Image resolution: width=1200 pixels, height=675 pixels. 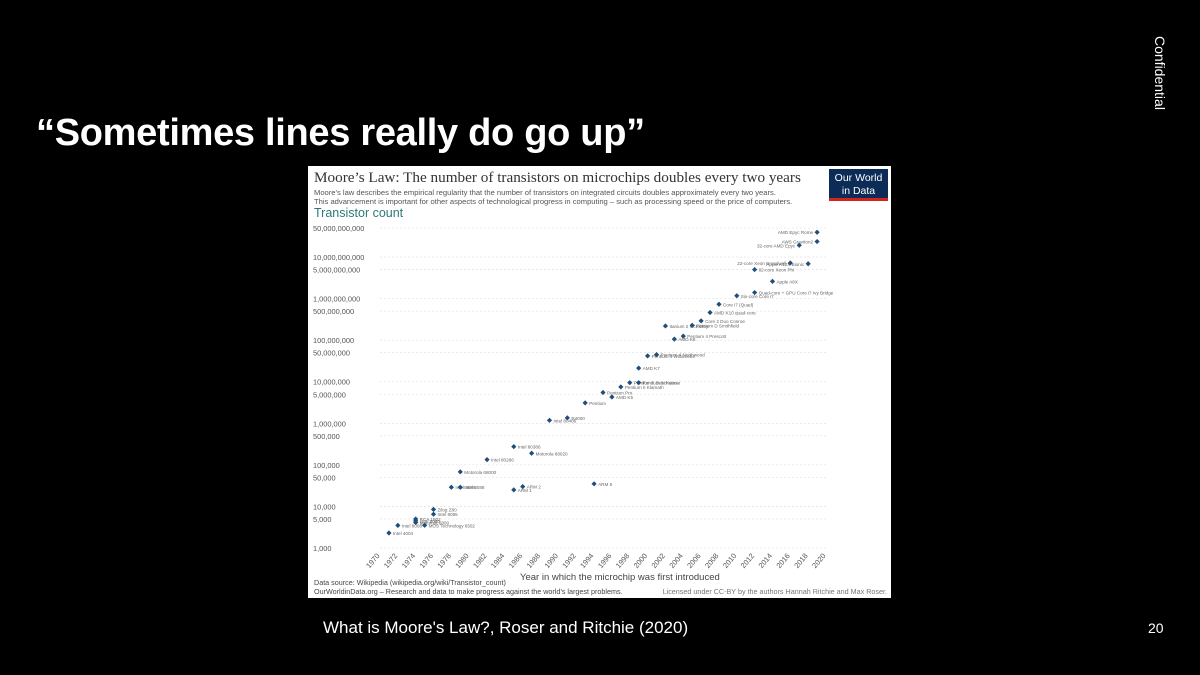 What do you see at coordinates (687, 339) in the screenshot?
I see `point-label: AMD K8` at bounding box center [687, 339].